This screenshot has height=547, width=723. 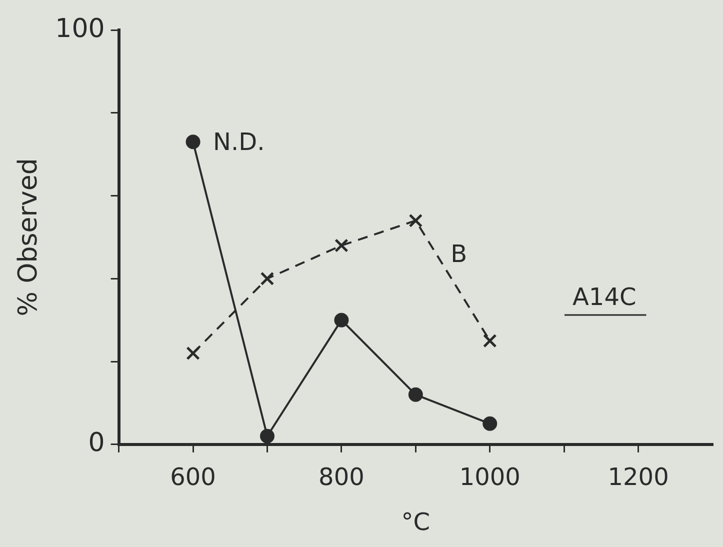 What do you see at coordinates (193, 477) in the screenshot?
I see `x-tick-label: 600` at bounding box center [193, 477].